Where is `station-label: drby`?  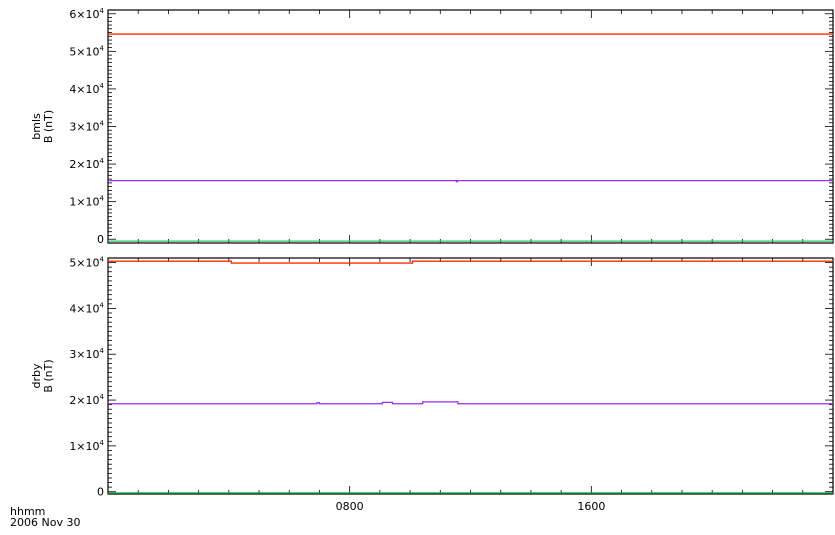 station-label: drby is located at coordinates (36, 375).